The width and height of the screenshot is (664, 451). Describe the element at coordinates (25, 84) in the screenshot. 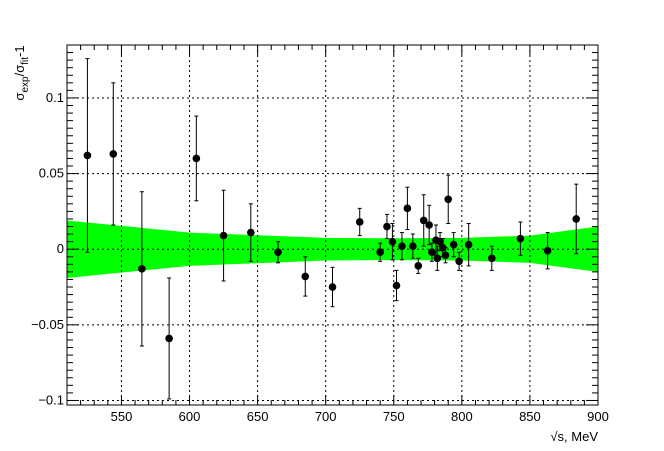

I see `y-title-sub1: exp` at that location.